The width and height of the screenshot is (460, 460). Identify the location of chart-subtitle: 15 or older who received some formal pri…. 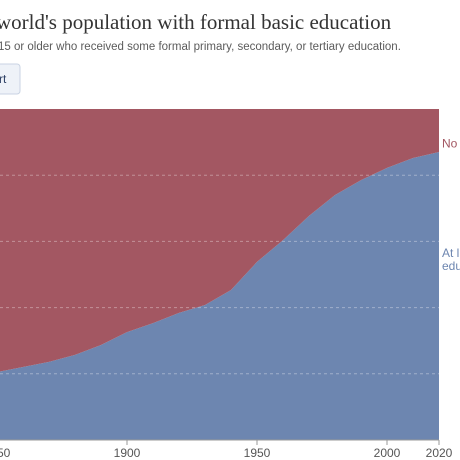
(200, 47).